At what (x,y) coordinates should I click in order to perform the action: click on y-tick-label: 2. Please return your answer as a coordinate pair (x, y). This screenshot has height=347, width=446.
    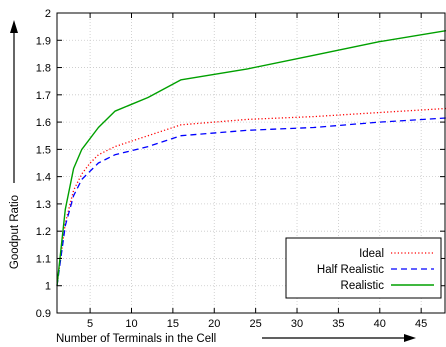
    Looking at the image, I should click on (48, 14).